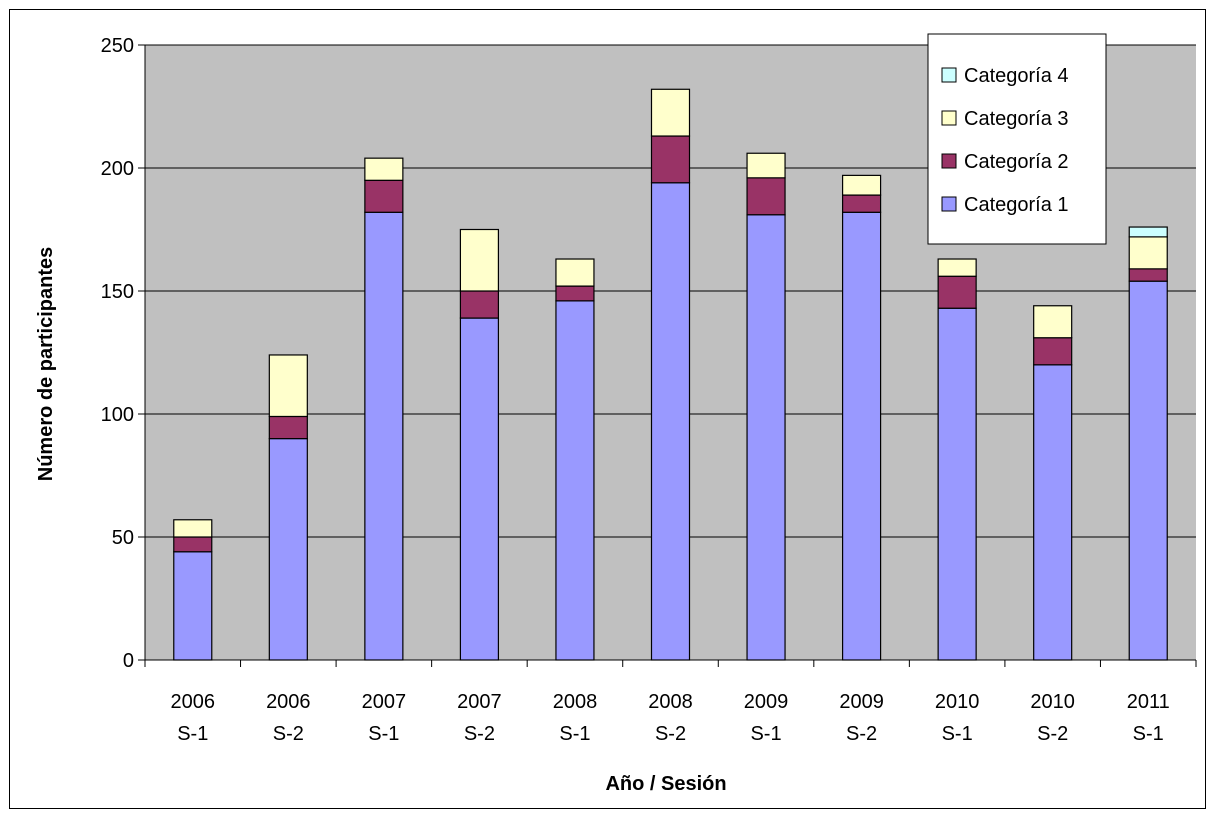  Describe the element at coordinates (117, 415) in the screenshot. I see `y-tick-label: 100` at that location.